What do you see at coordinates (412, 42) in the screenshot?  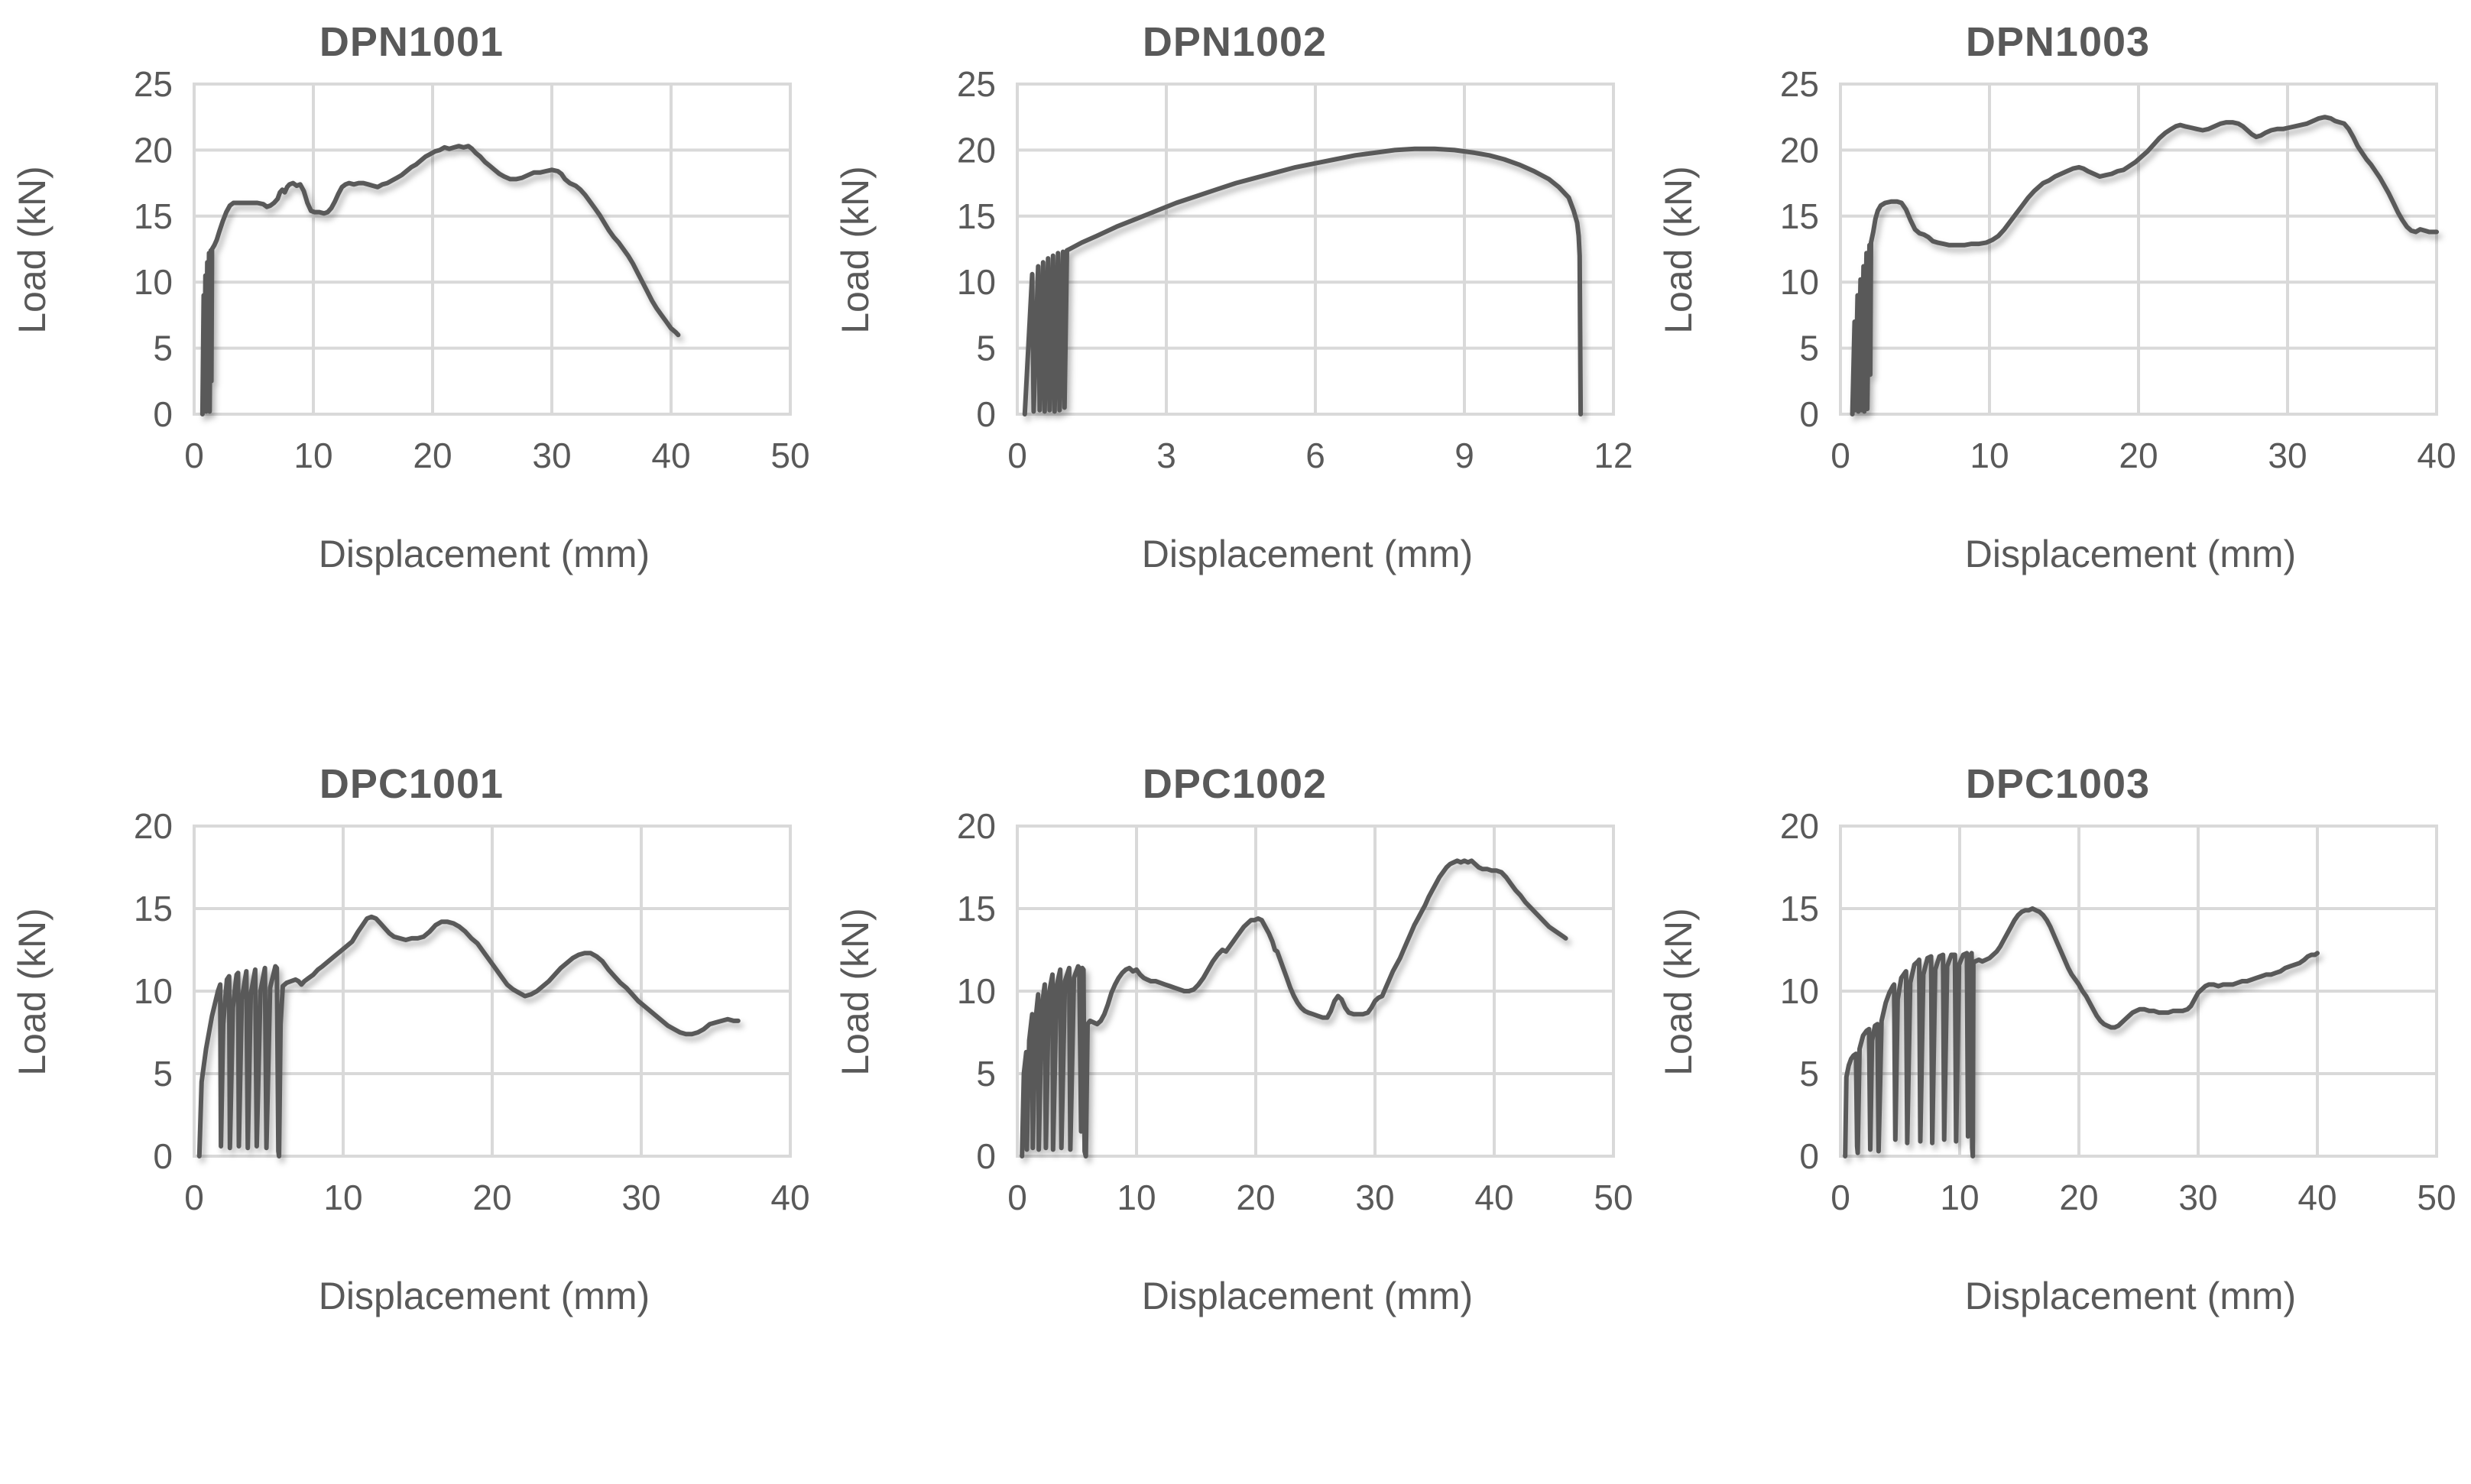 I see `chart-title: DPN1001` at bounding box center [412, 42].